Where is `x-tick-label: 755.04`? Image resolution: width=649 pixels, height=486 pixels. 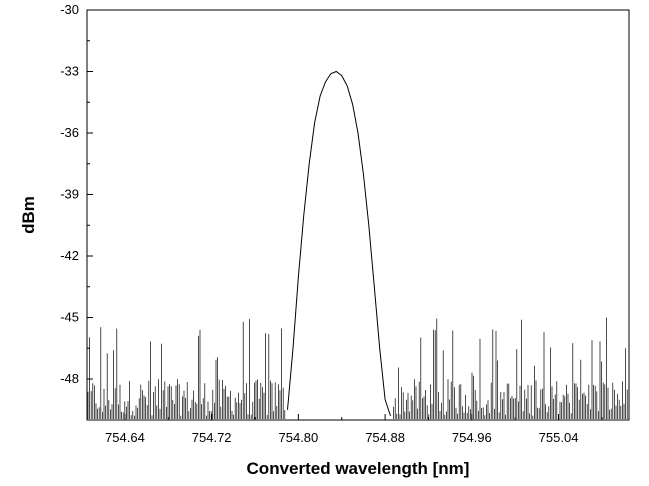
x-tick-label: 755.04 is located at coordinates (559, 437).